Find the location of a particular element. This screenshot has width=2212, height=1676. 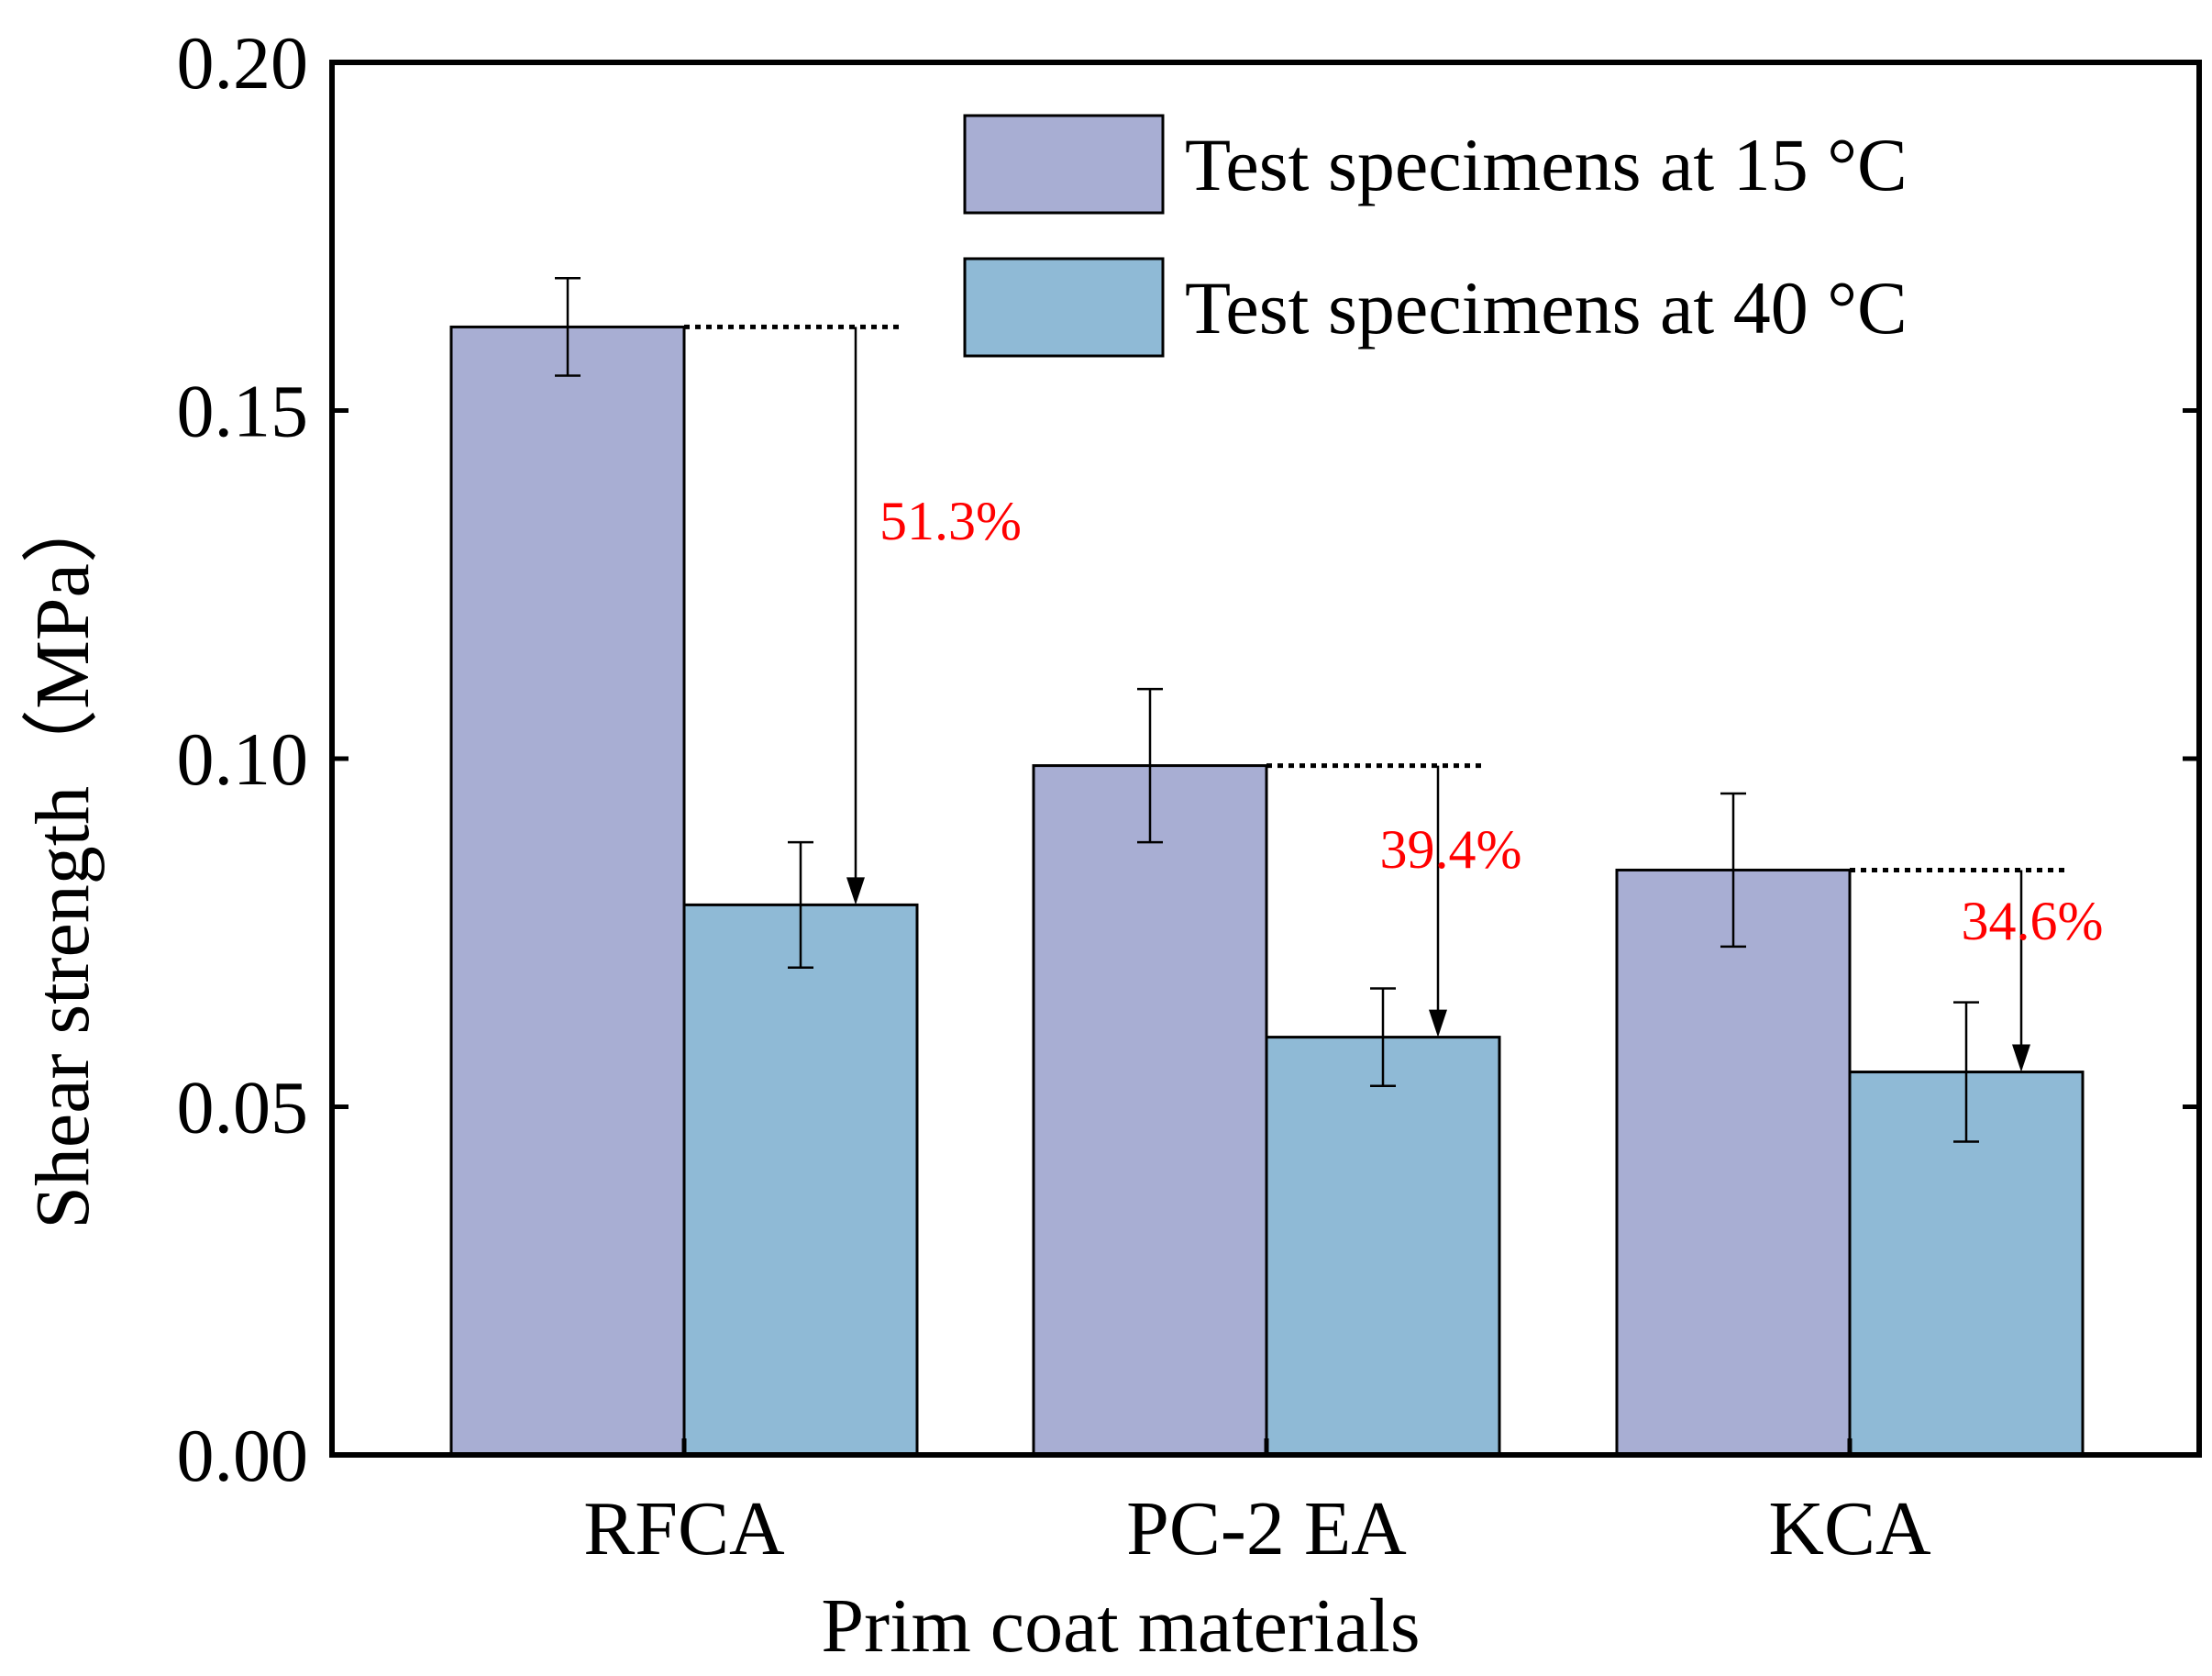

y-axis-label: Shear strength（MPa） is located at coordinates (63, 857).